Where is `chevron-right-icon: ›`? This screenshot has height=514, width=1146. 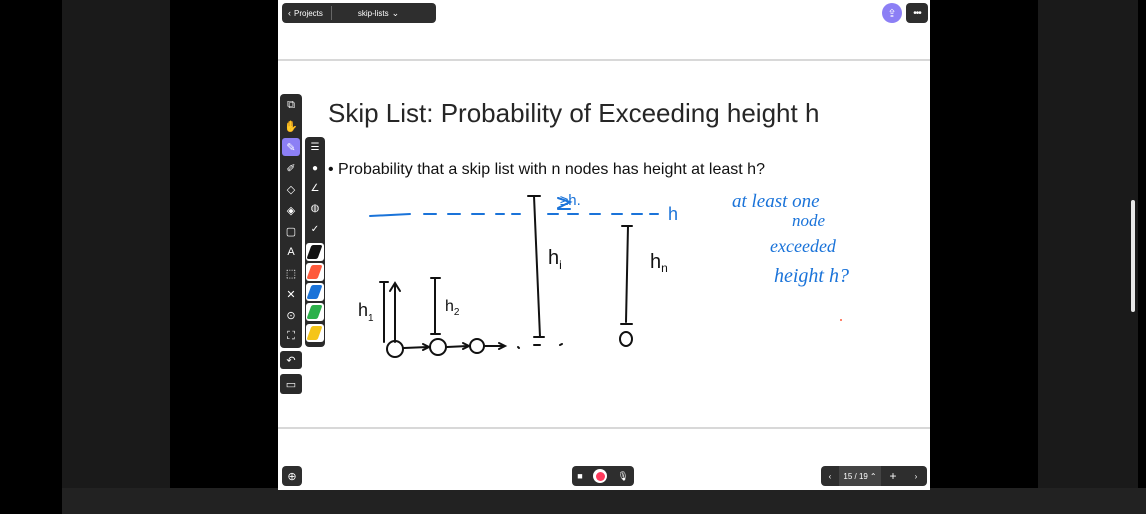 chevron-right-icon: › is located at coordinates (916, 476).